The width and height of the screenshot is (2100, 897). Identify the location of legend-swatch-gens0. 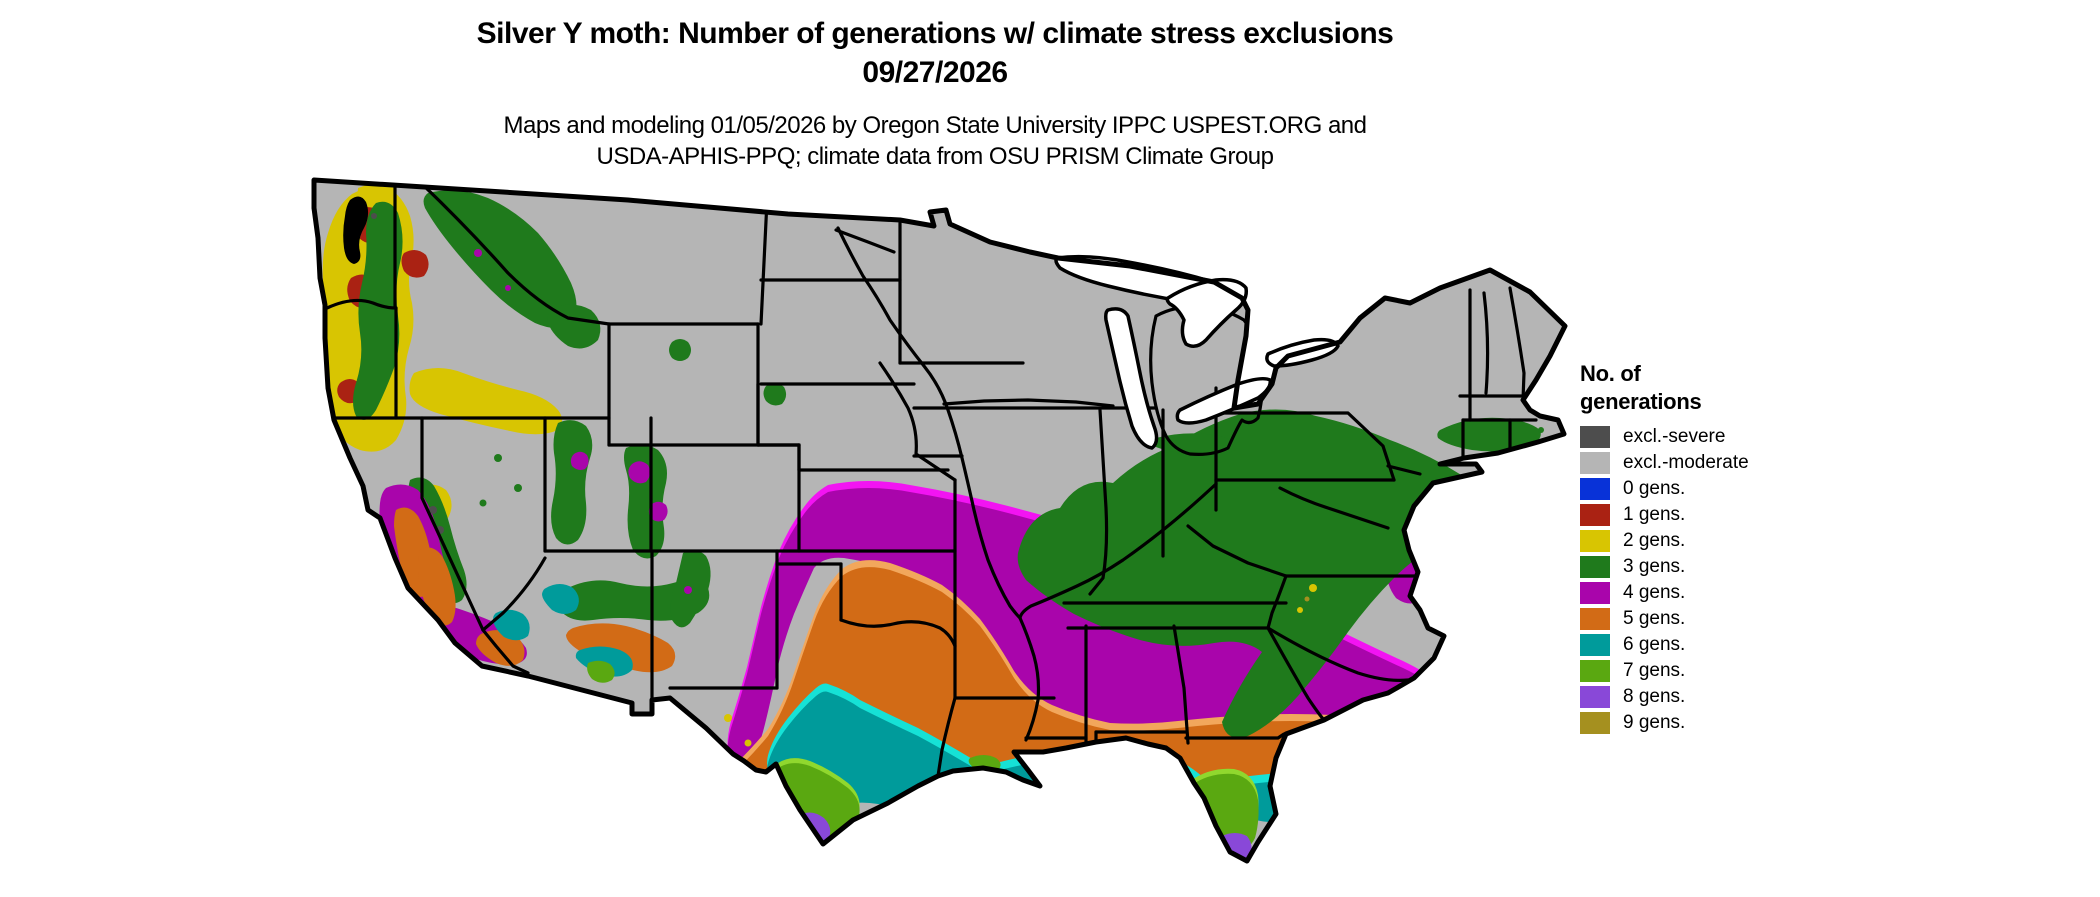
(1595, 489).